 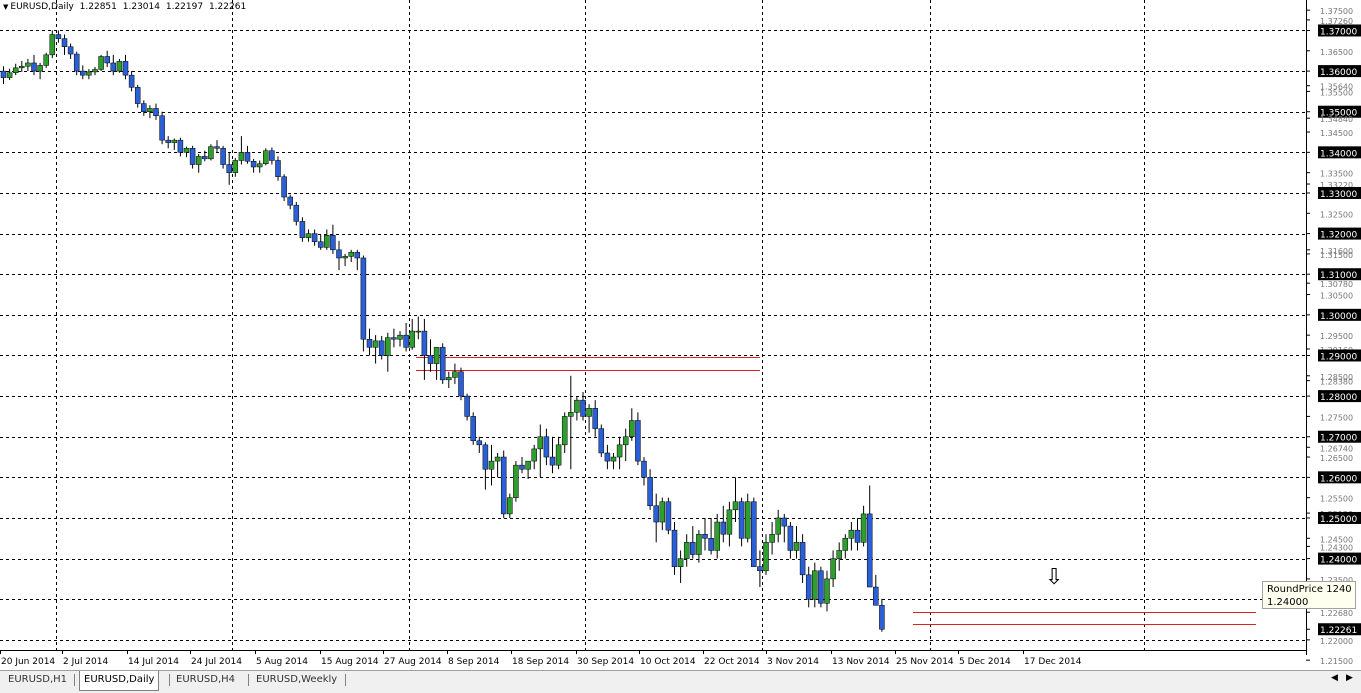 I want to click on tab-eurusd-weekly: EURUSD,Weekly, so click(x=297, y=679).